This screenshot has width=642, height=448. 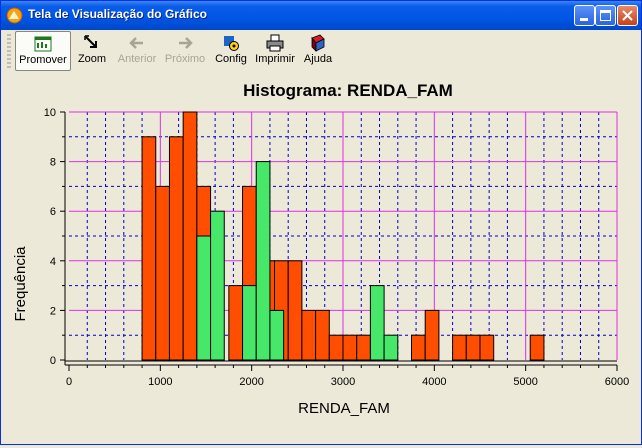 What do you see at coordinates (617, 382) in the screenshot?
I see `x-tick-label: 6000` at bounding box center [617, 382].